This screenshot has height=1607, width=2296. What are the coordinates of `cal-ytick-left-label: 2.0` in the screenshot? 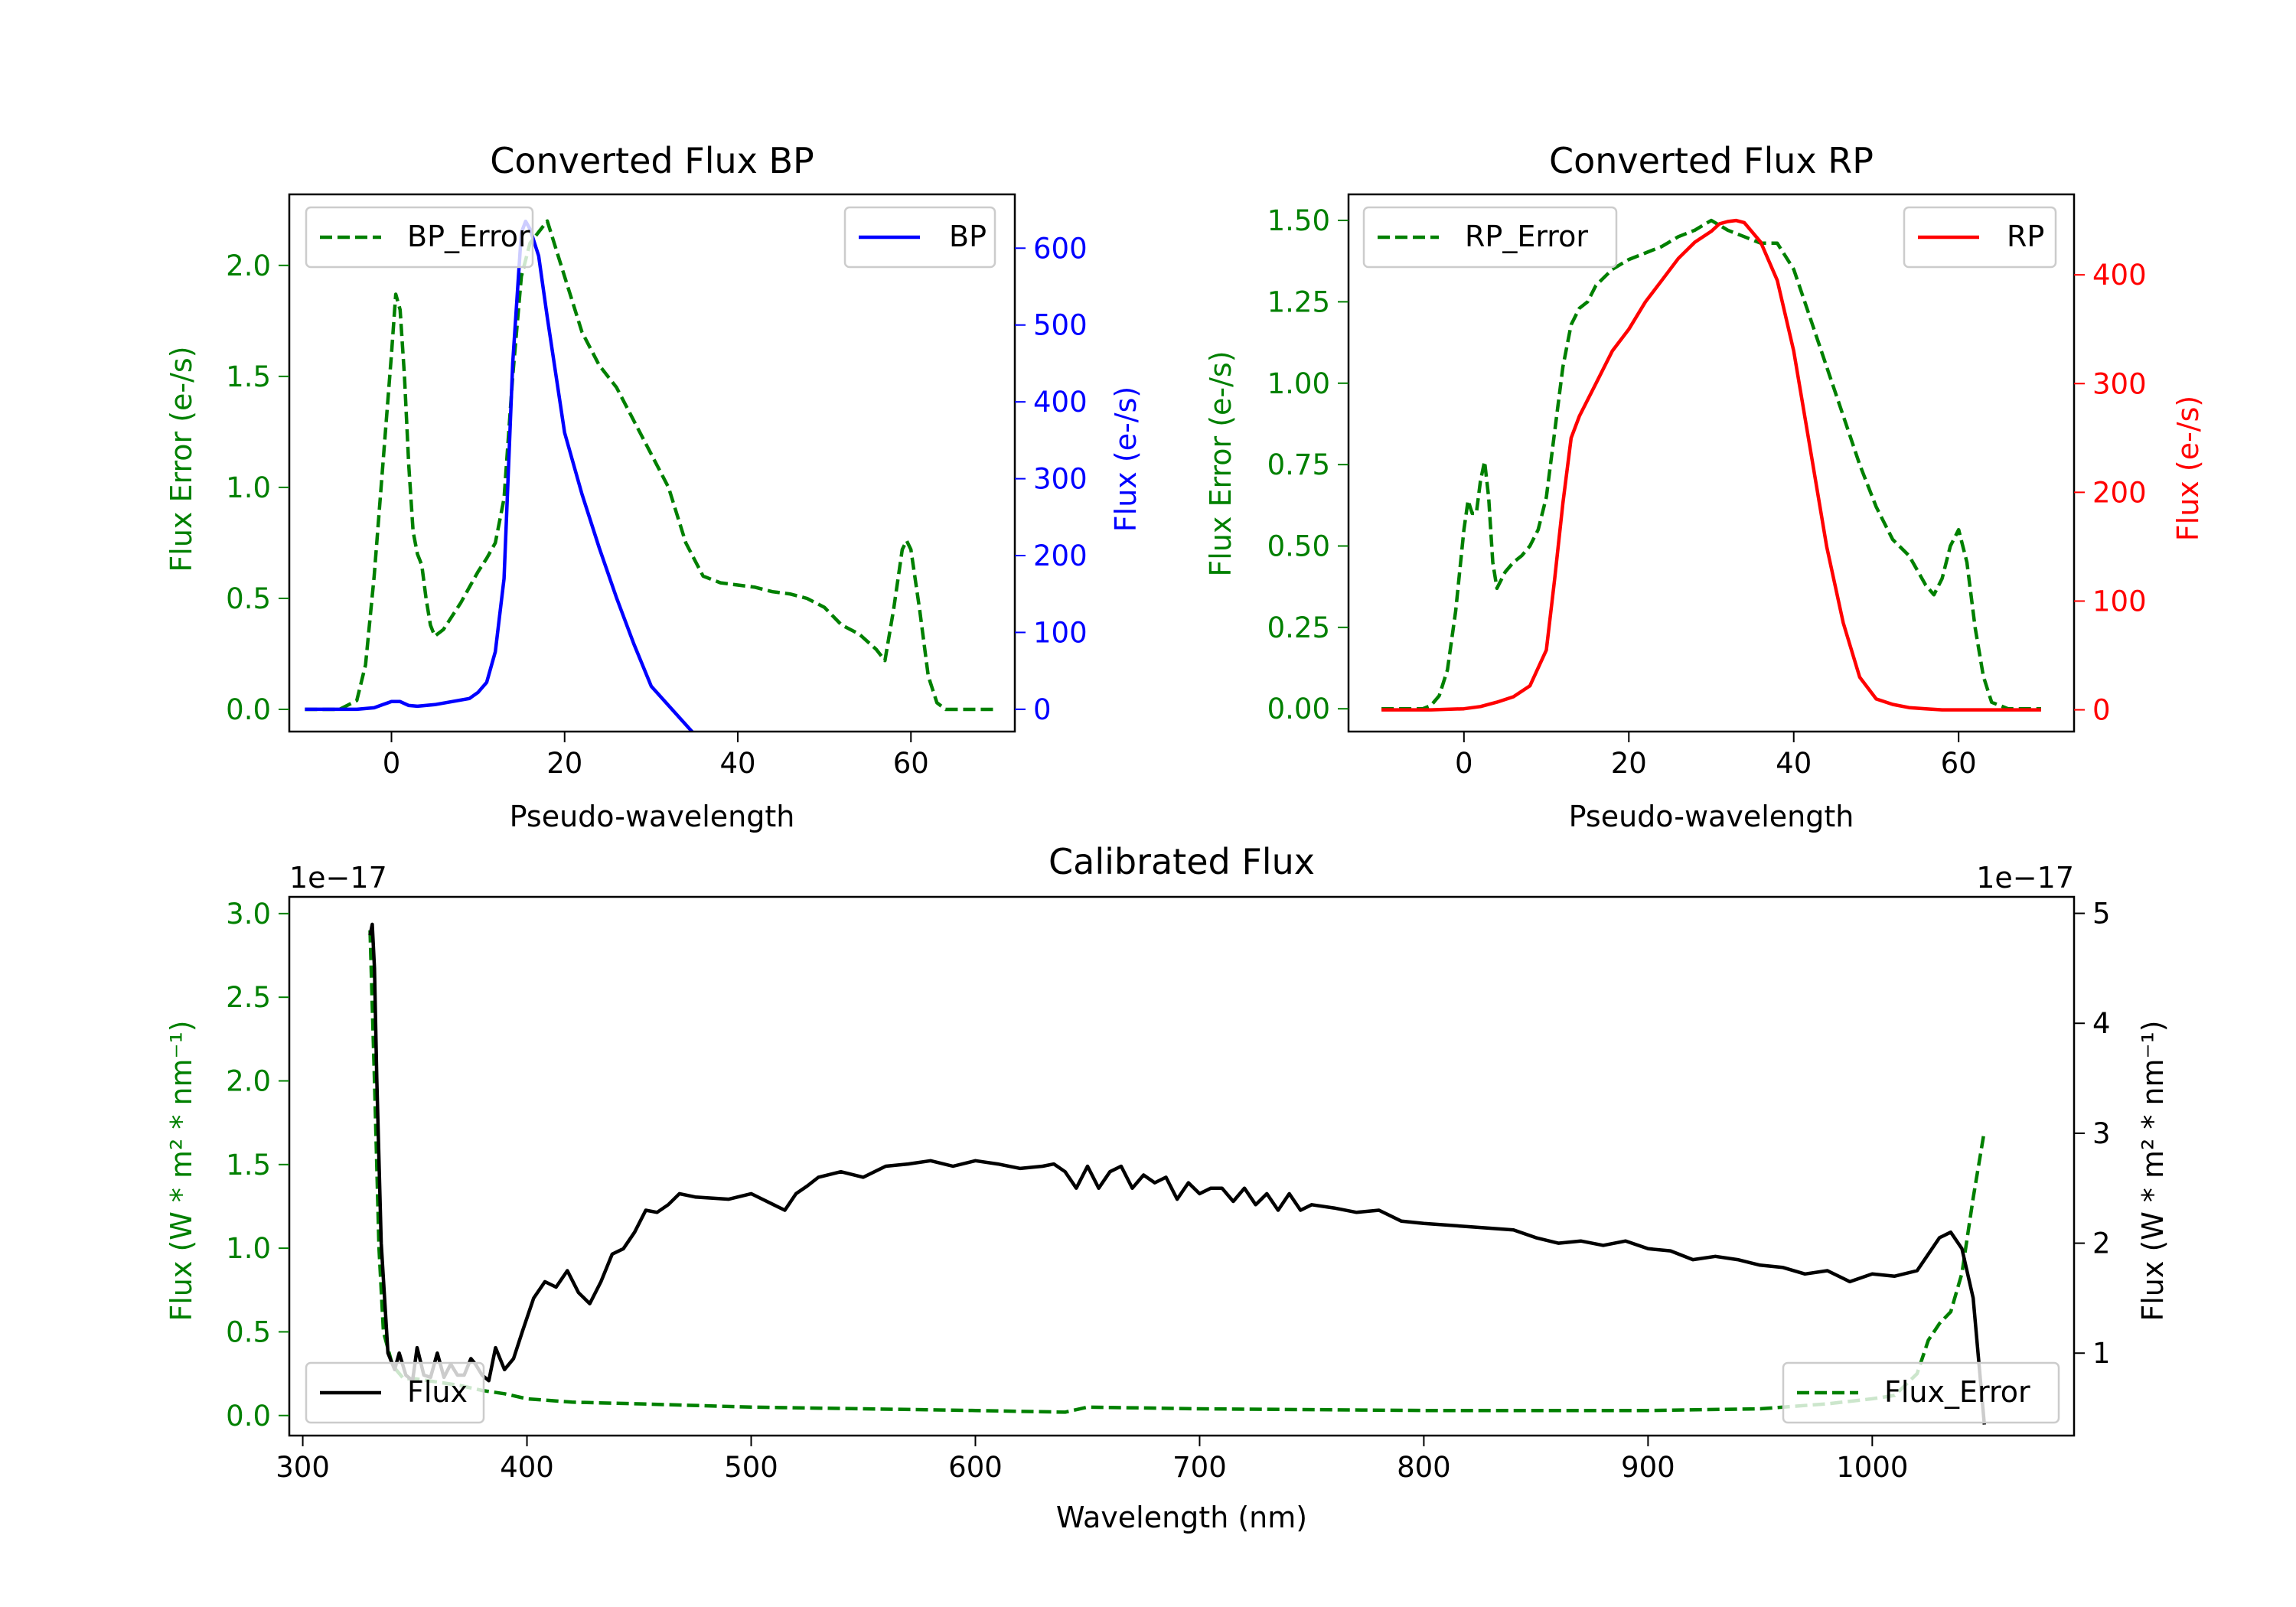 It's located at (248, 1080).